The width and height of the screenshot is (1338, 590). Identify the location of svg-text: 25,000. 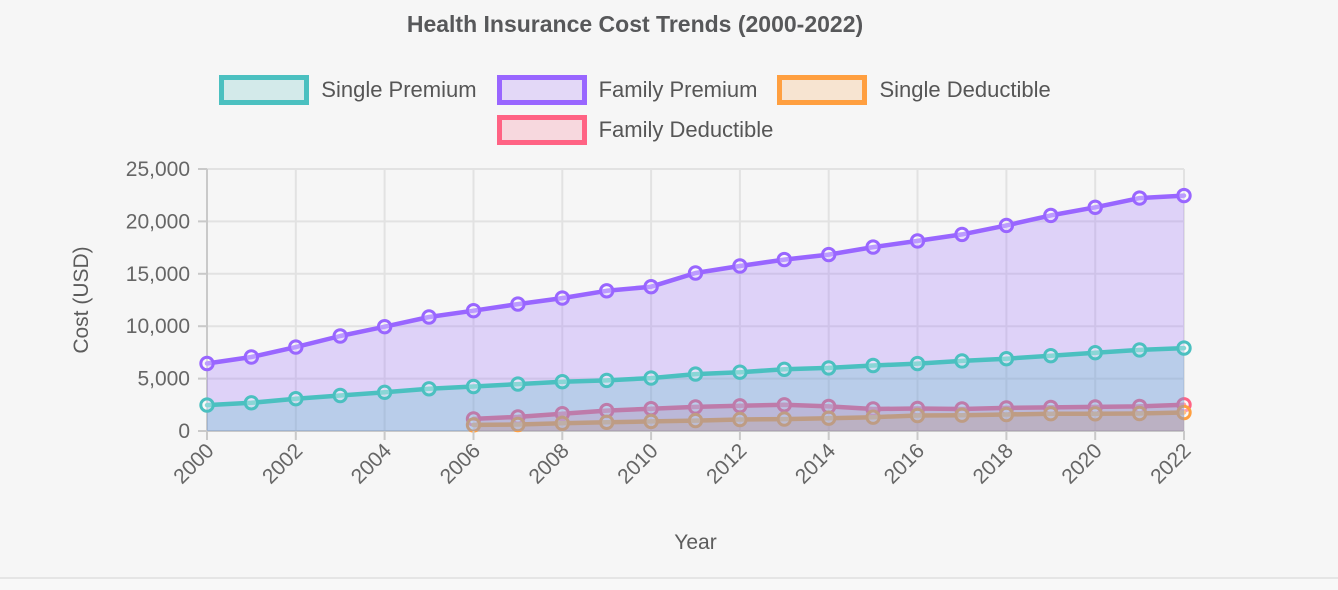
(158, 169).